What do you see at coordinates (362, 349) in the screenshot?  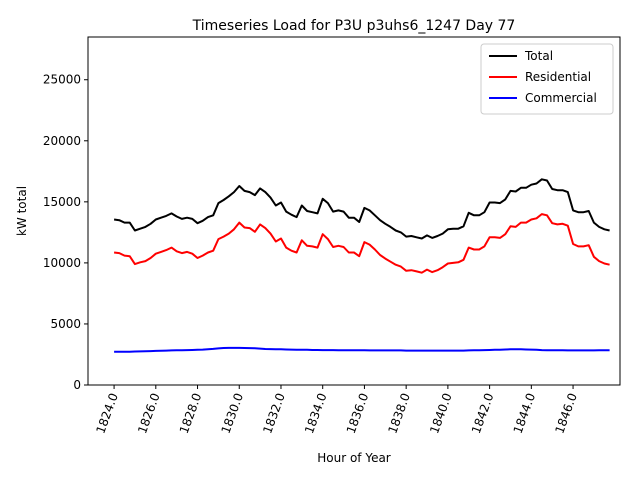 I see `series-line-commercial` at bounding box center [362, 349].